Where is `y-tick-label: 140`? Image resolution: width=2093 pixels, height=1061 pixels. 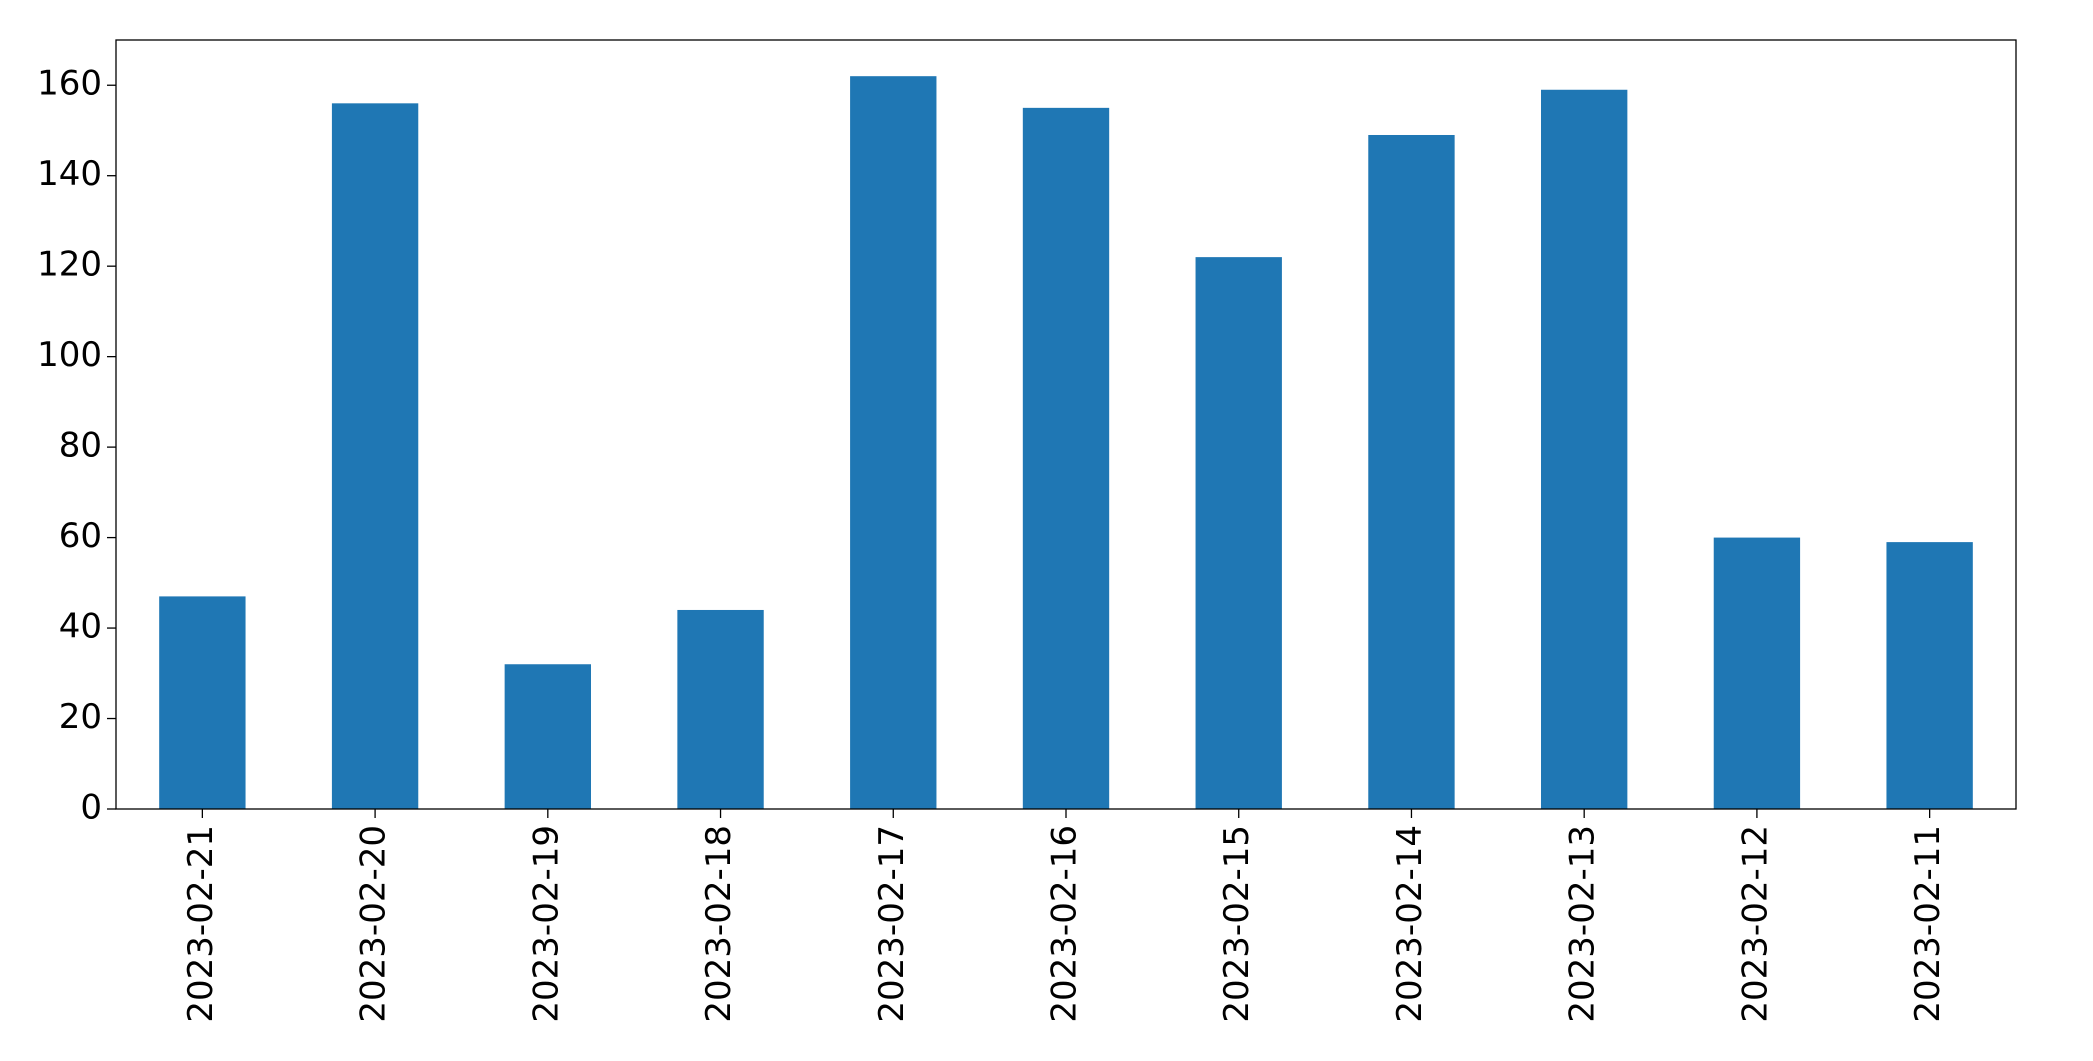 y-tick-label: 140 is located at coordinates (69, 174).